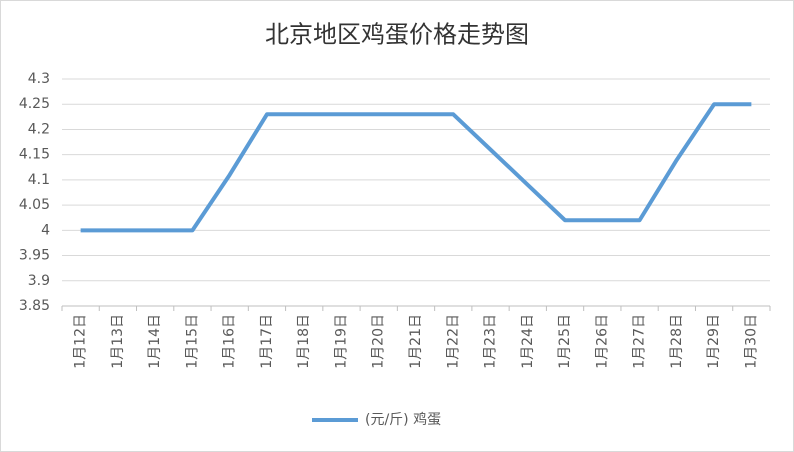  What do you see at coordinates (714, 341) in the screenshot?
I see `x-tick-label: 1月29日` at bounding box center [714, 341].